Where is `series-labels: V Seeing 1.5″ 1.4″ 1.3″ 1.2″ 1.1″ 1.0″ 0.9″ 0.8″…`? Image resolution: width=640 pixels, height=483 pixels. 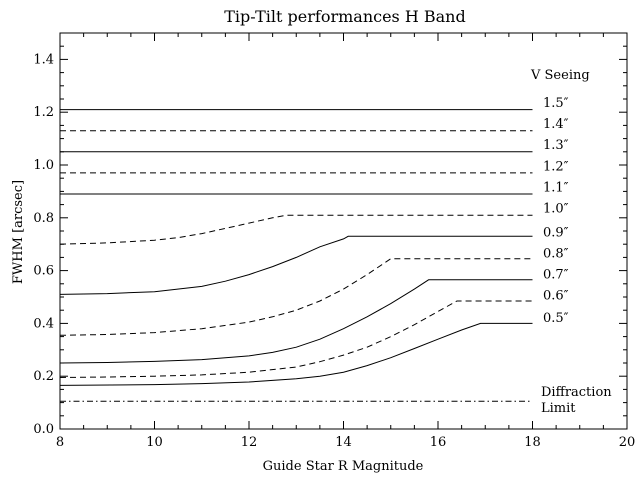 series-labels: V Seeing 1.5″ 1.4″ 1.3″ 1.2″ 1.1″ 1.0″ 0.9″ 0.8″… is located at coordinates (571, 242).